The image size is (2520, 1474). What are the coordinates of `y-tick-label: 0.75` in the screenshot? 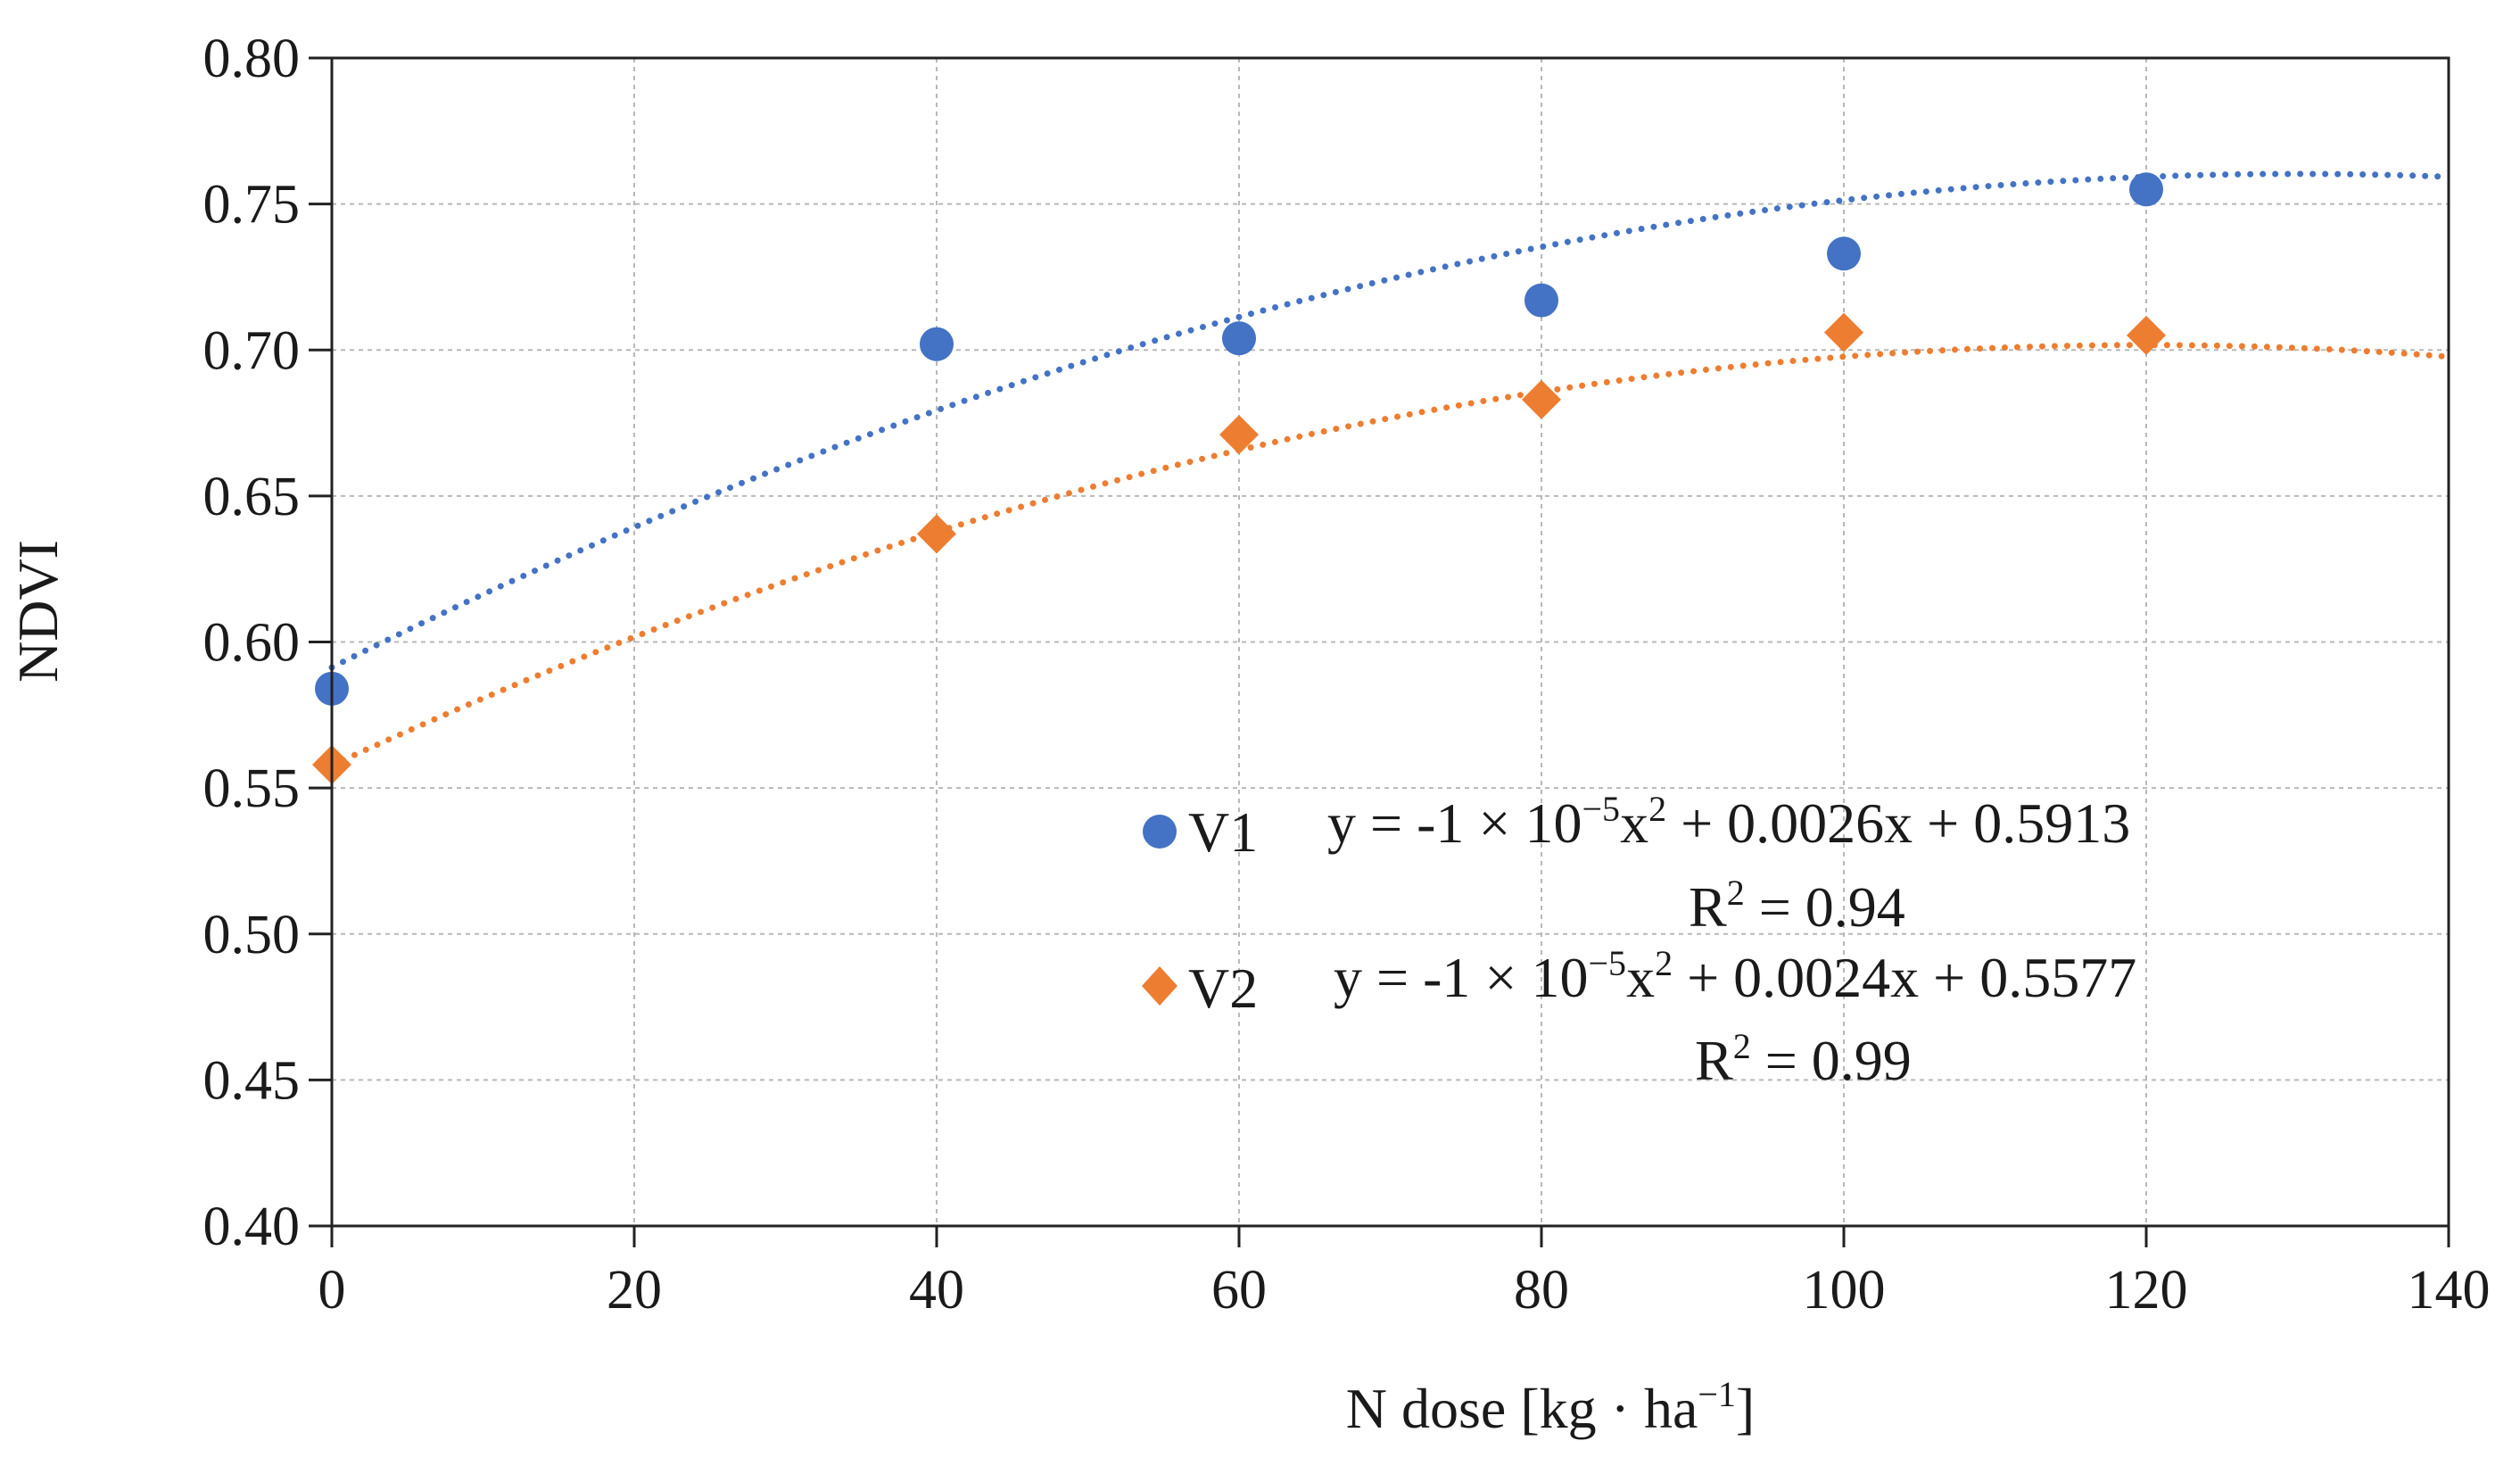 It's located at (252, 205).